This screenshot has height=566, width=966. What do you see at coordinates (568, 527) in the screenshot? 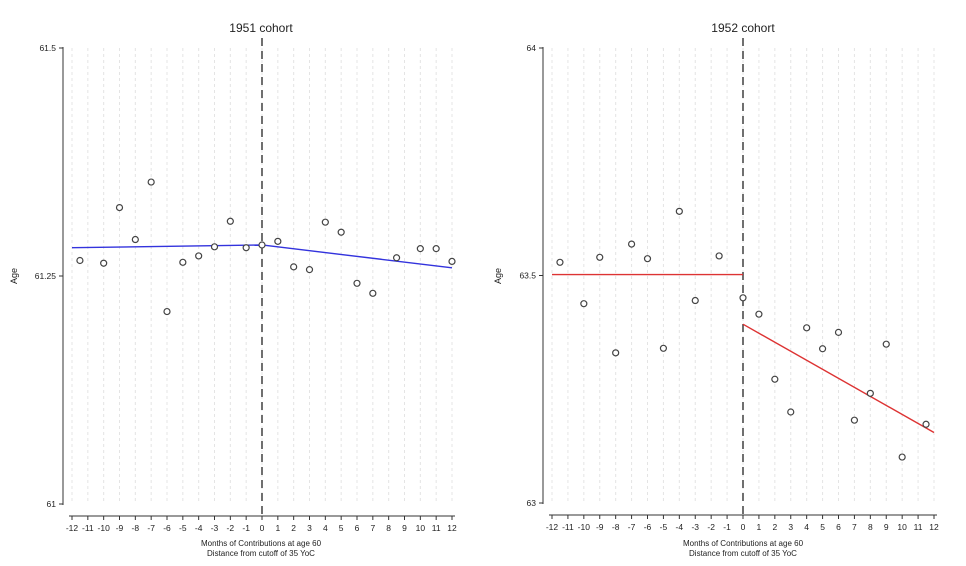
I see `x-tick-label: -11` at bounding box center [568, 527].